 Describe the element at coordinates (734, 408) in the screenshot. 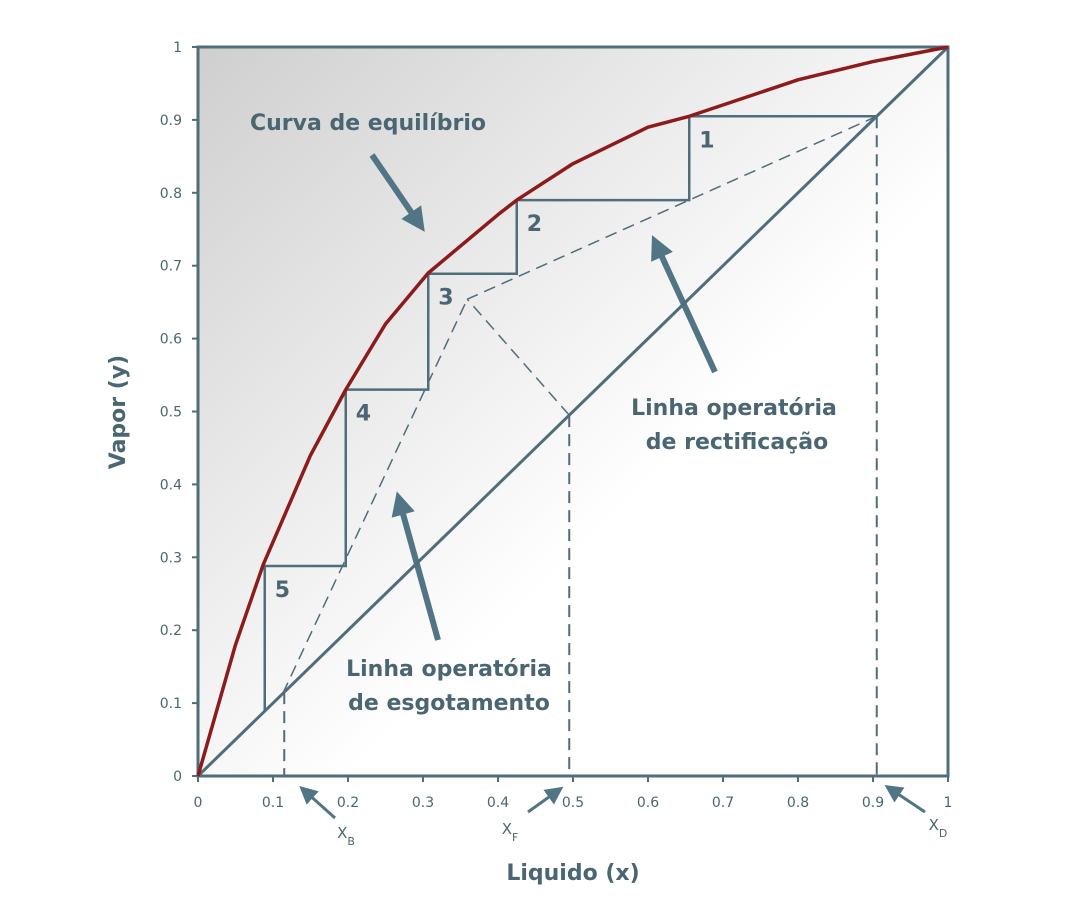

I see `rectifying-label: Linha operatória` at that location.